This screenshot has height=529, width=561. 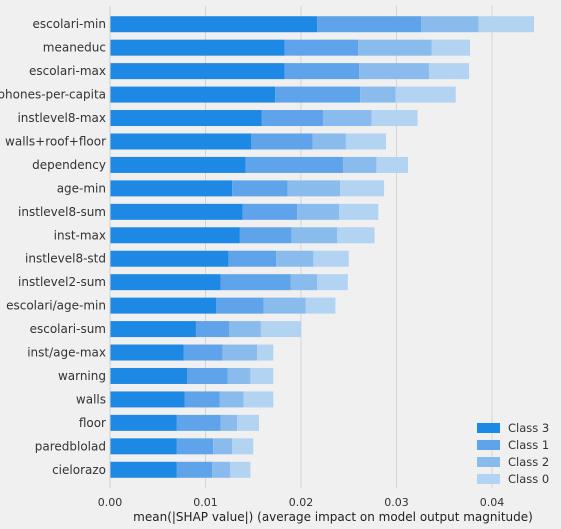 I want to click on x-tick-labels: 0.00 0.01 0.02 0.03 0.04, so click(x=301, y=502).